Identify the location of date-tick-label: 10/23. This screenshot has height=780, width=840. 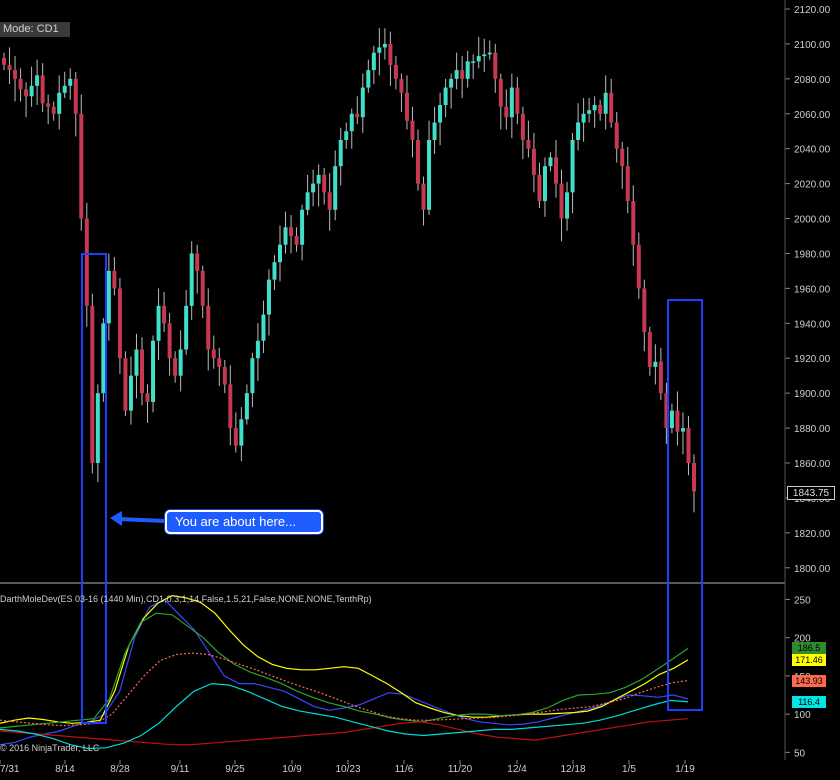
(347, 769).